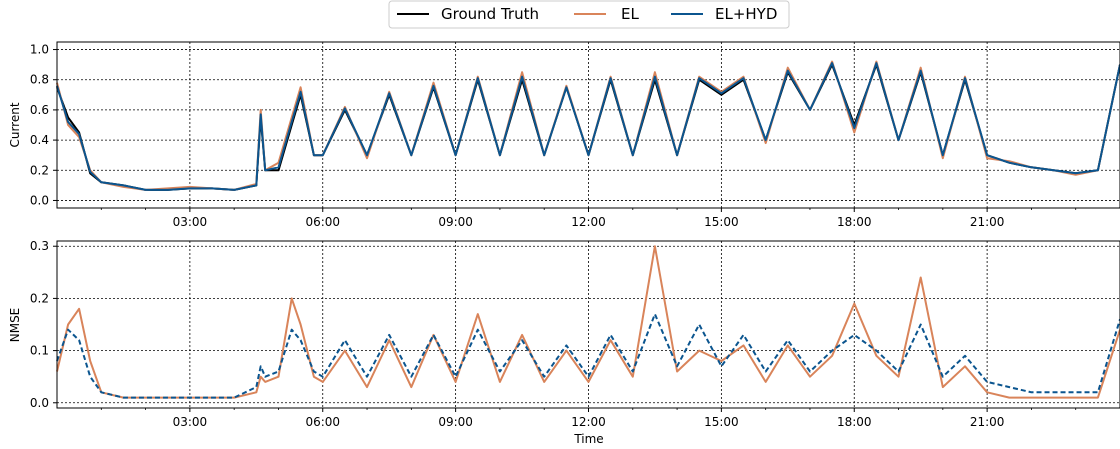 The image size is (1120, 449). What do you see at coordinates (490, 14) in the screenshot?
I see `legend-label-ground-truth: Ground Truth` at bounding box center [490, 14].